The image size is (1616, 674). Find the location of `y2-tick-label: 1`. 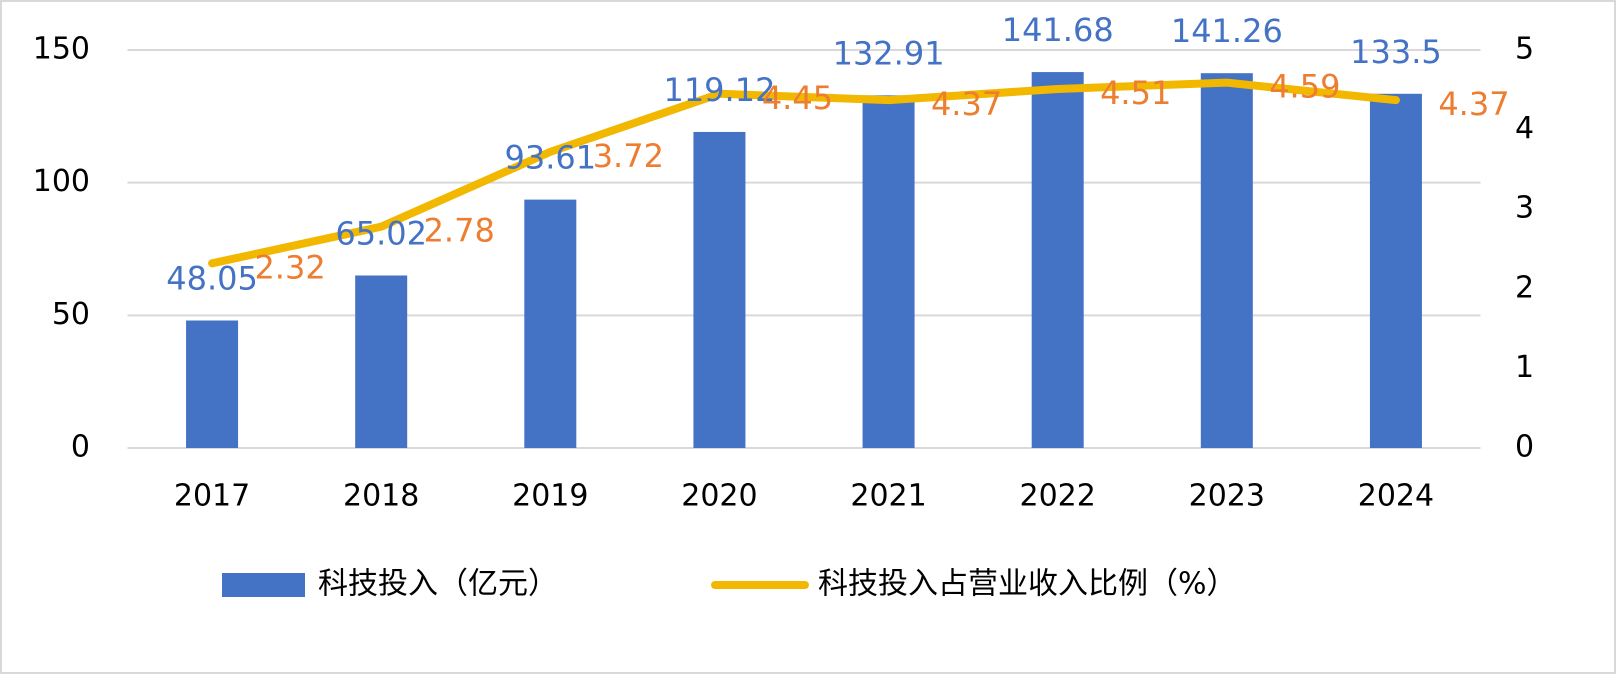

y2-tick-label: 1 is located at coordinates (1524, 367).